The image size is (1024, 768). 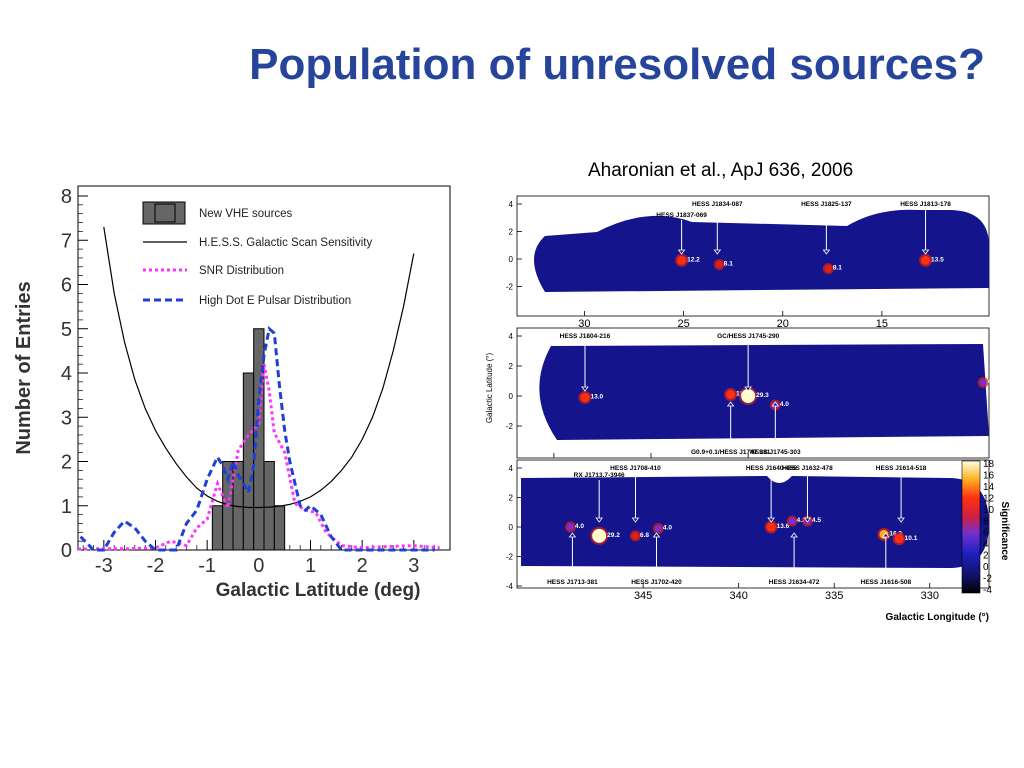 What do you see at coordinates (794, 582) in the screenshot?
I see `source-label: HESS J1634-472` at bounding box center [794, 582].